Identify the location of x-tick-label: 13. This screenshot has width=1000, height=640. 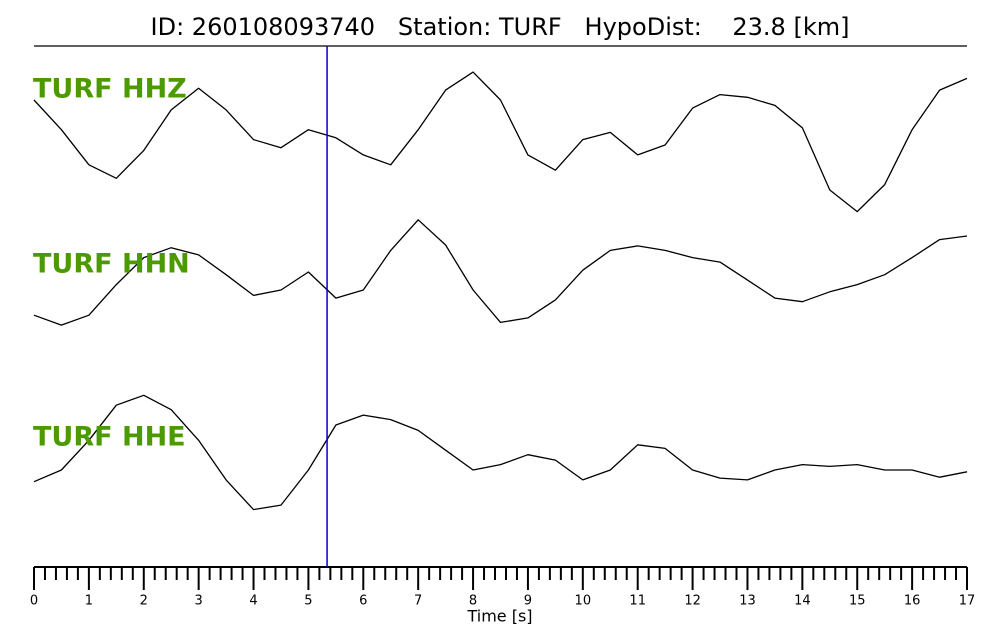
(747, 601).